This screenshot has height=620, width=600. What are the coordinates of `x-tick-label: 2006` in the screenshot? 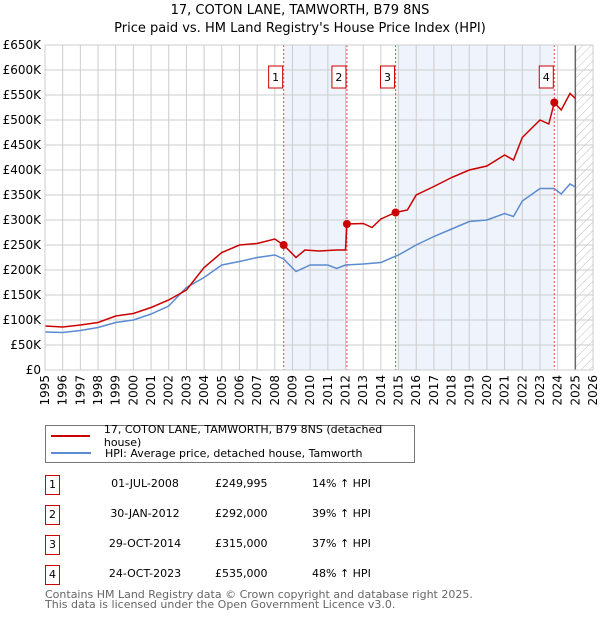 It's located at (239, 390).